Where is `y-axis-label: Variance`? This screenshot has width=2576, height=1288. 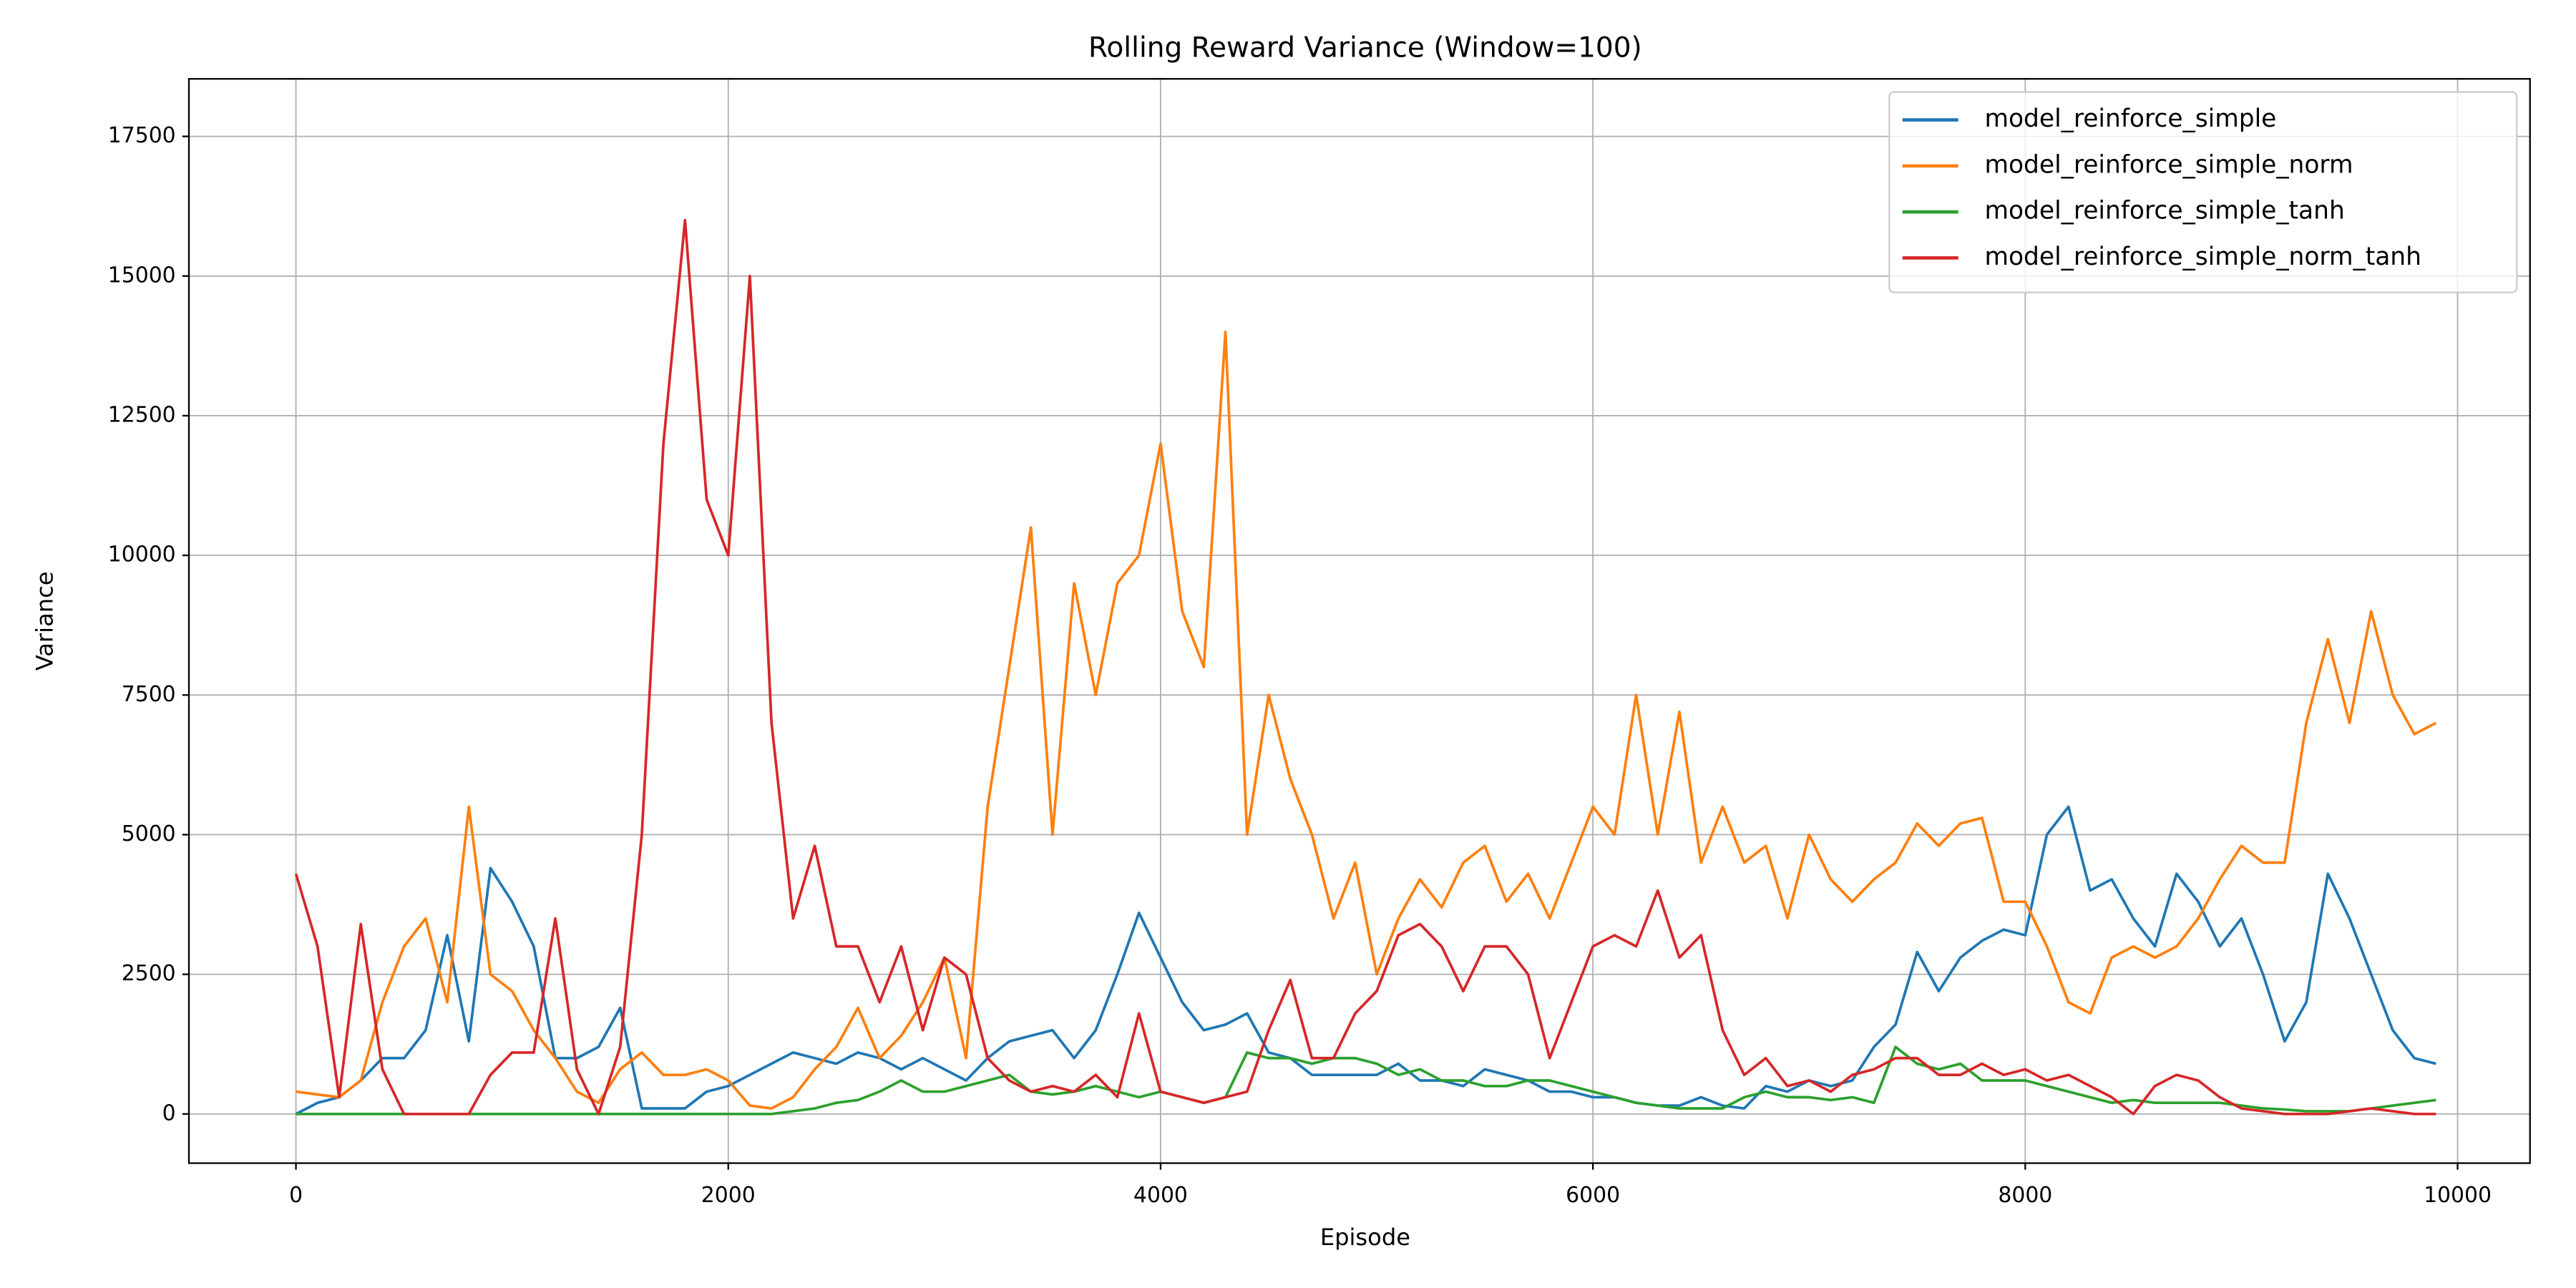 y-axis-label: Variance is located at coordinates (44, 620).